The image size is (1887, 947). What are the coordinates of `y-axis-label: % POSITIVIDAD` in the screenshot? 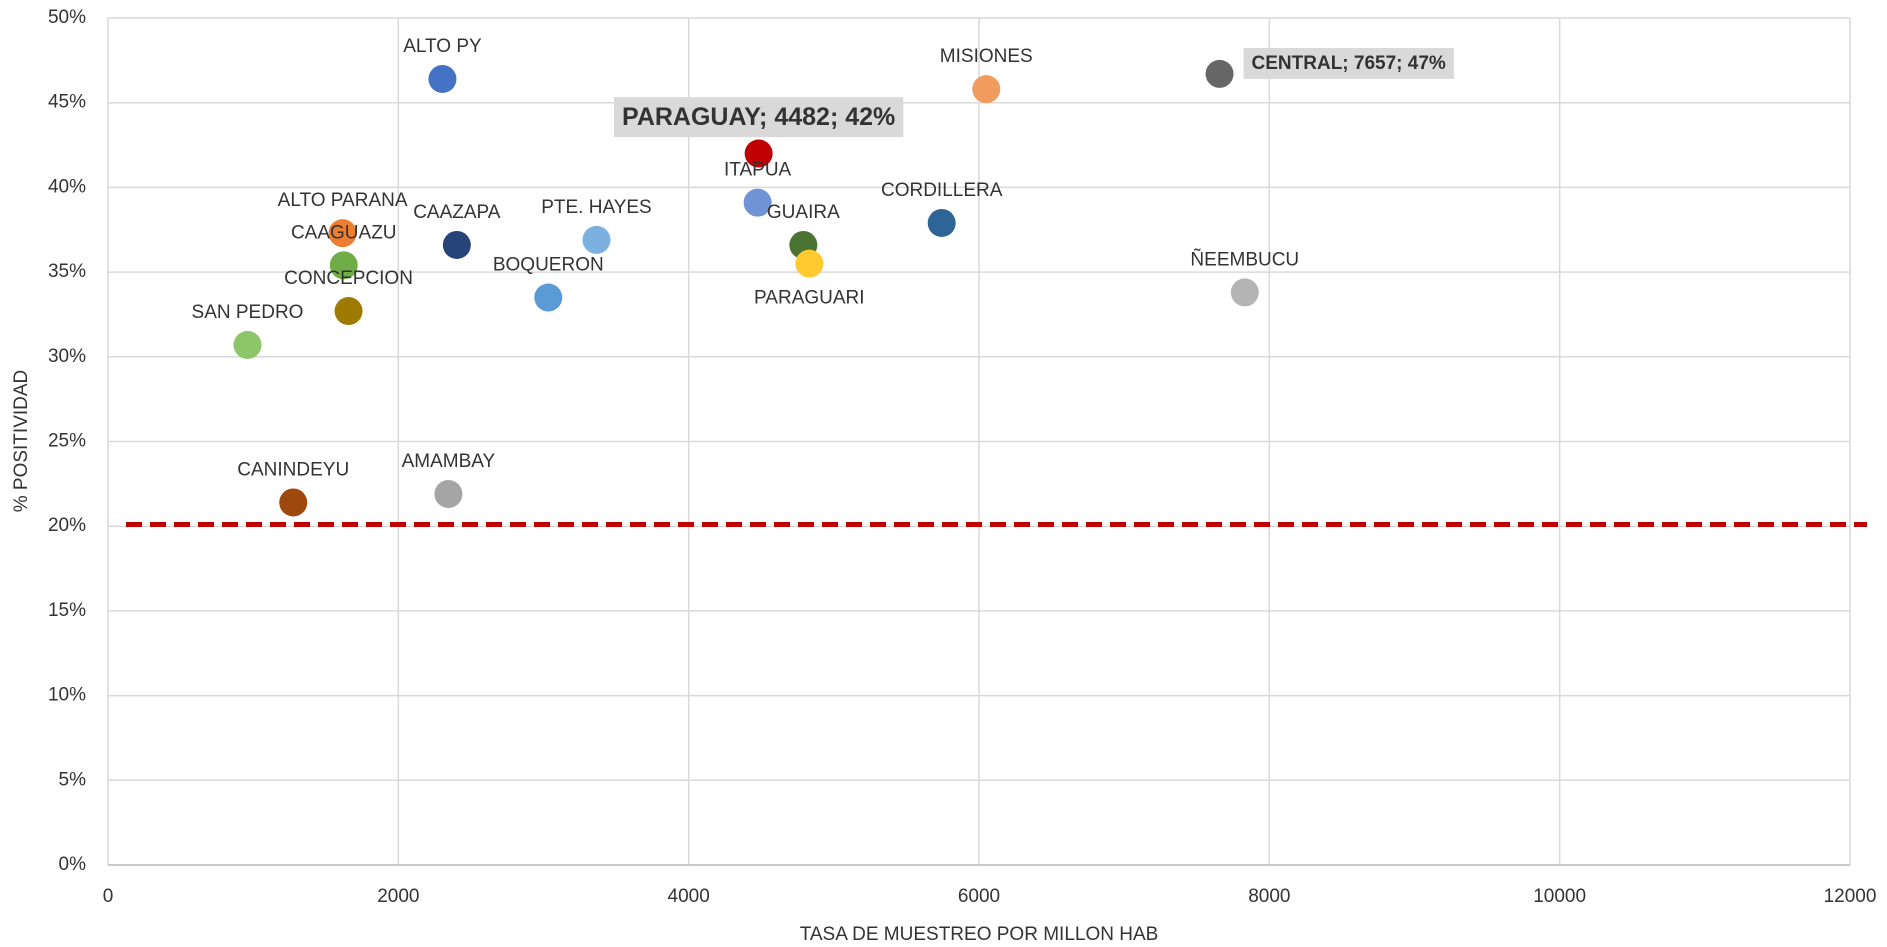 It's located at (21, 441).